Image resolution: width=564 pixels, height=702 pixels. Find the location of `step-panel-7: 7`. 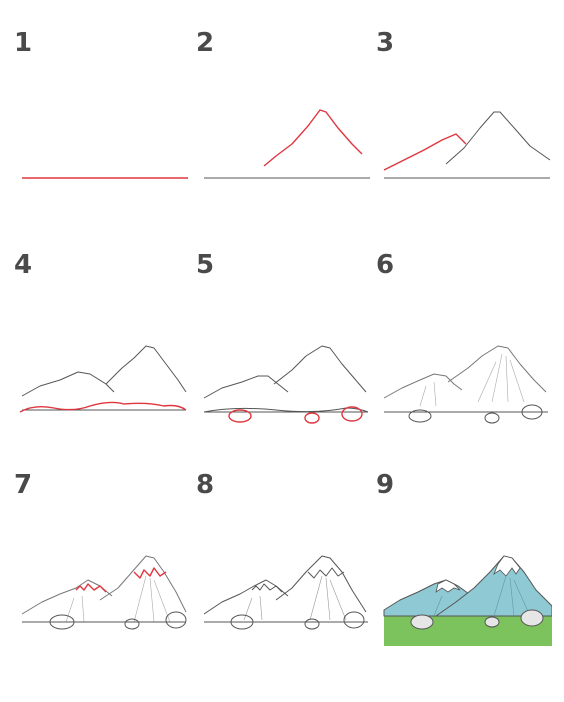

step-panel-7: 7 is located at coordinates (102, 572).